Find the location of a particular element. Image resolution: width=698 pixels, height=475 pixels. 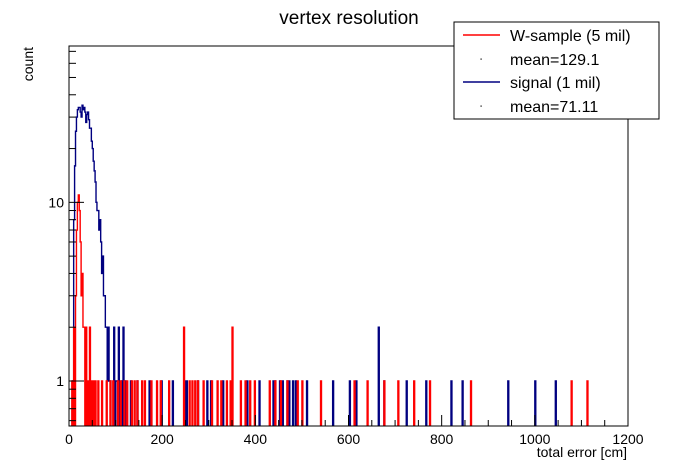

y-tick-label: 10 is located at coordinates (56, 202).